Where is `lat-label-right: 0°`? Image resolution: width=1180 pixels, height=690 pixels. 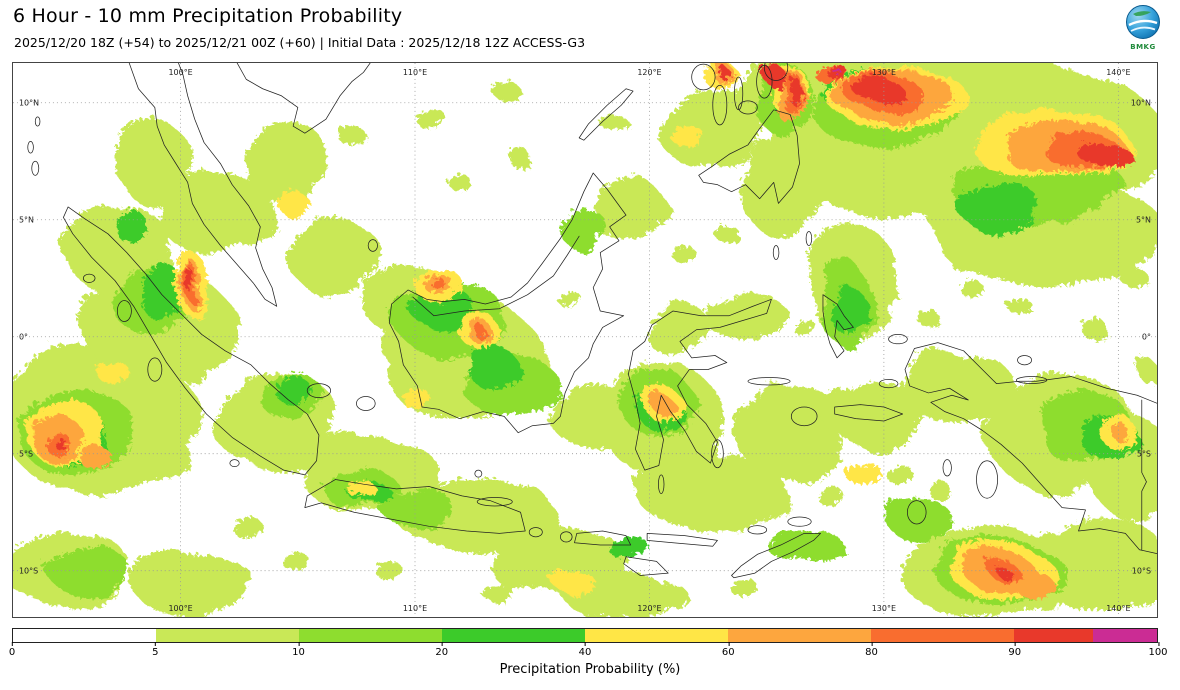 lat-label-right: 0° is located at coordinates (1146, 337).